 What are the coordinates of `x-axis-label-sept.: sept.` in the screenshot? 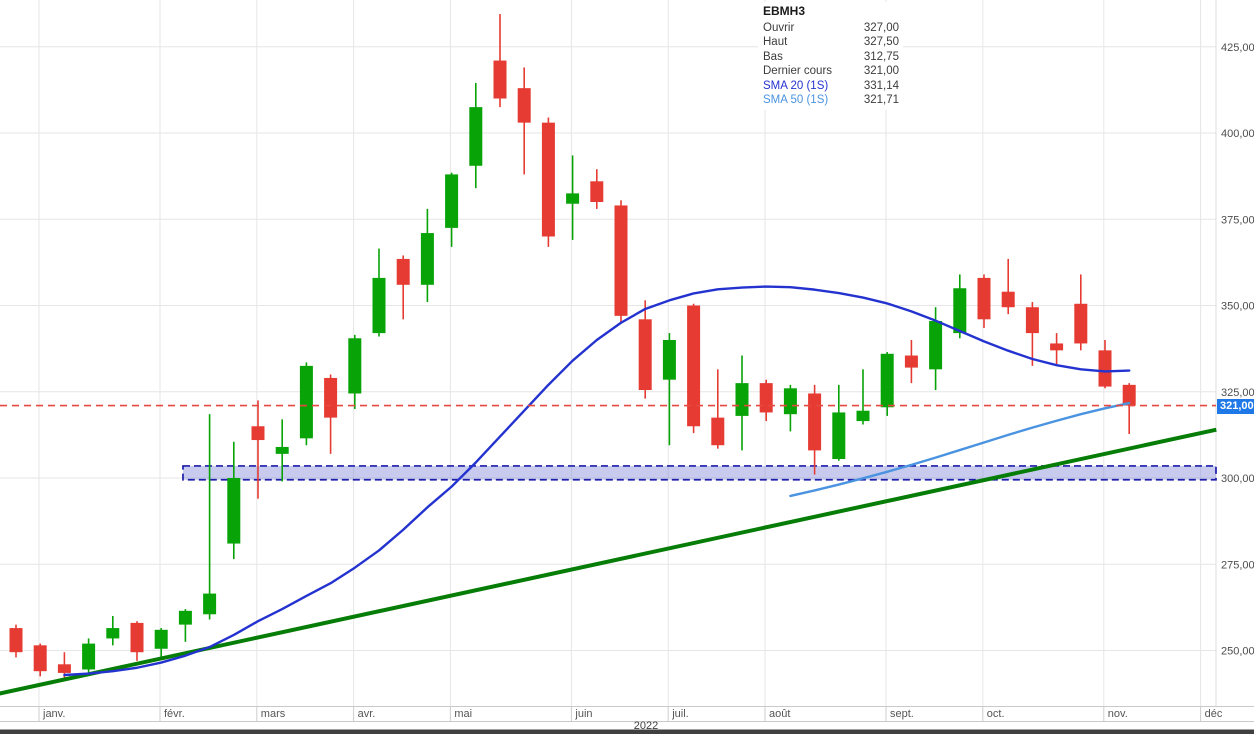 It's located at (902, 714).